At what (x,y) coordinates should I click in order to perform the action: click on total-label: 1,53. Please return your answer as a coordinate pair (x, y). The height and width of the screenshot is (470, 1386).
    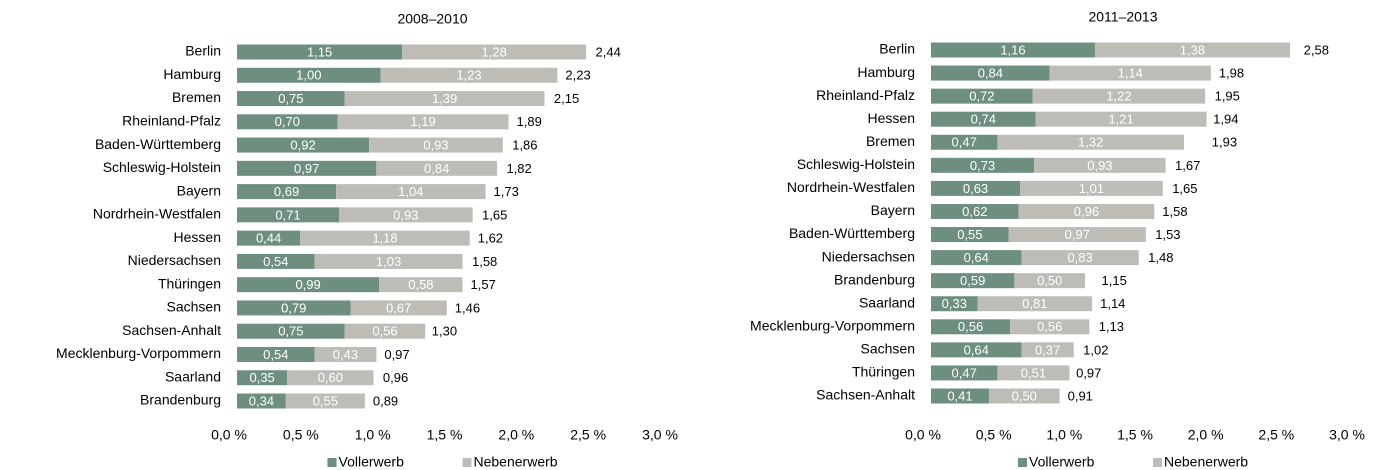
    Looking at the image, I should click on (1167, 234).